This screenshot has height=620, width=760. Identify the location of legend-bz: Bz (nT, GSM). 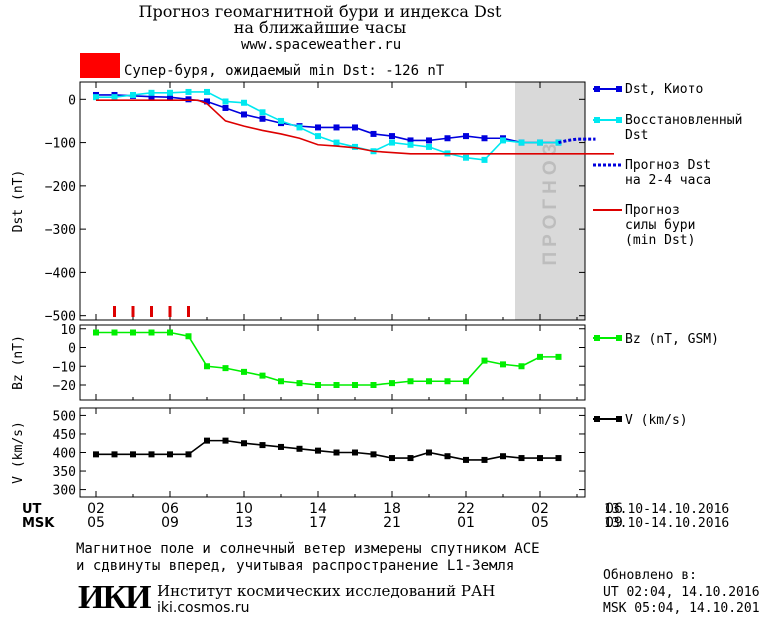
(672, 339).